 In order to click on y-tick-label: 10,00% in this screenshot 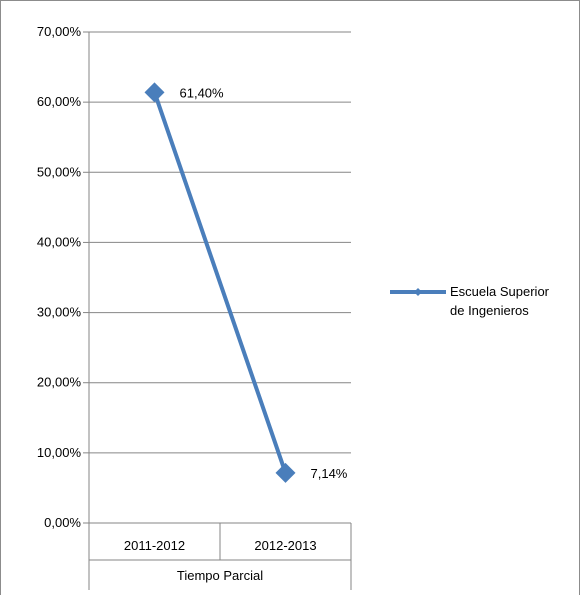, I will do `click(59, 452)`.